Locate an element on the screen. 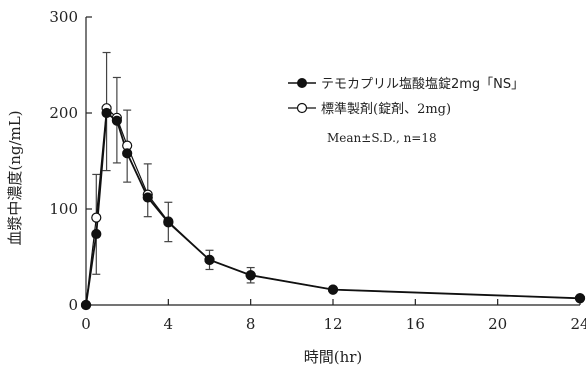  legend-label-reference: 標準製剤(錠剤、2mg) is located at coordinates (386, 109).